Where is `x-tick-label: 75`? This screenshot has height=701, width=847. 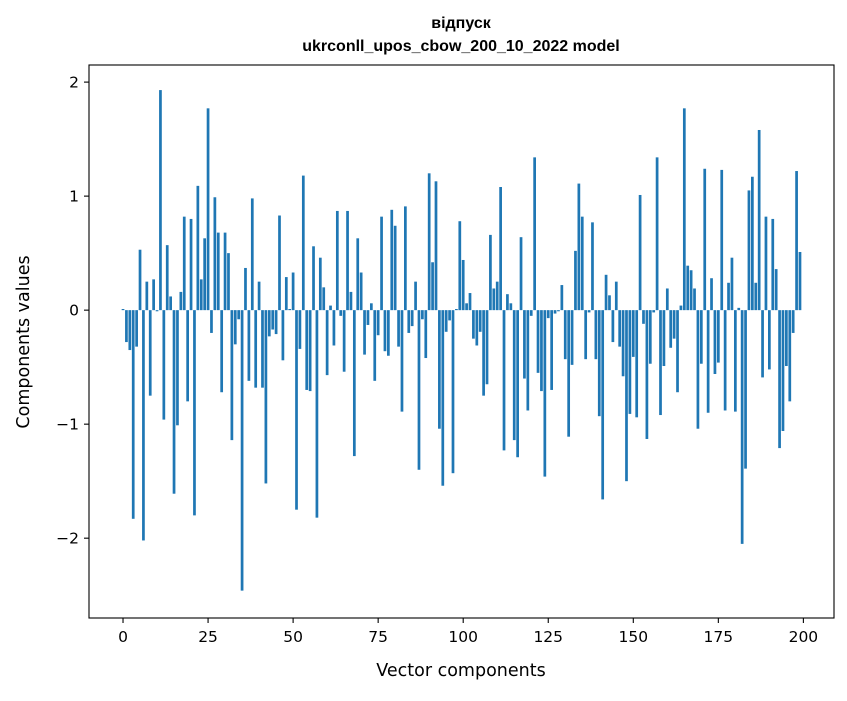 x-tick-label: 75 is located at coordinates (378, 637).